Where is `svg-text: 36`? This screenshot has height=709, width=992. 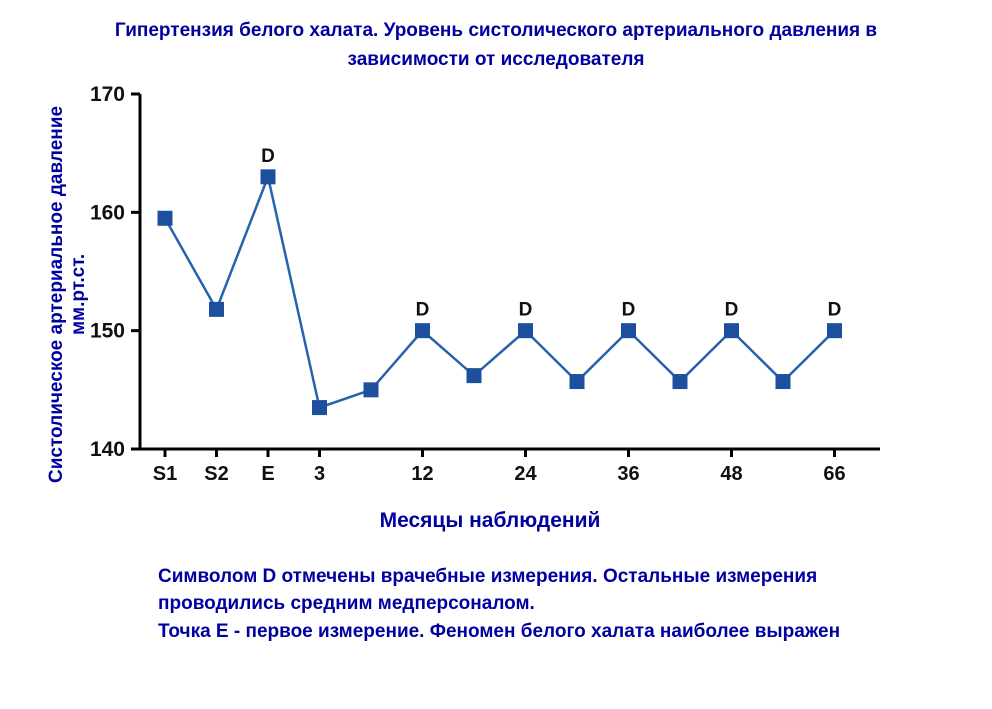
svg-text: 36 is located at coordinates (628, 474).